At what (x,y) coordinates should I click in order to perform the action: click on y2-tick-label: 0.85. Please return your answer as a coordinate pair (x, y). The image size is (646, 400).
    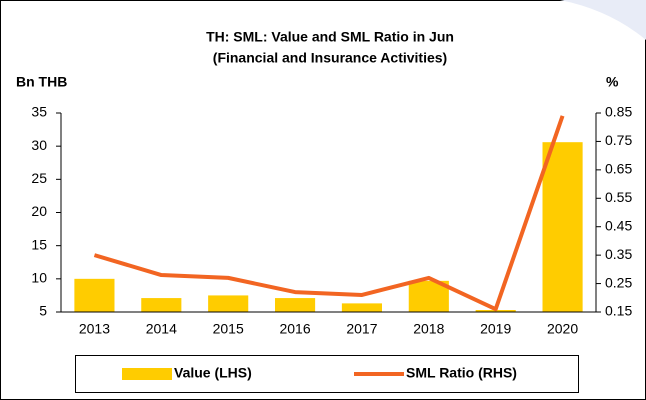
    Looking at the image, I should click on (618, 112).